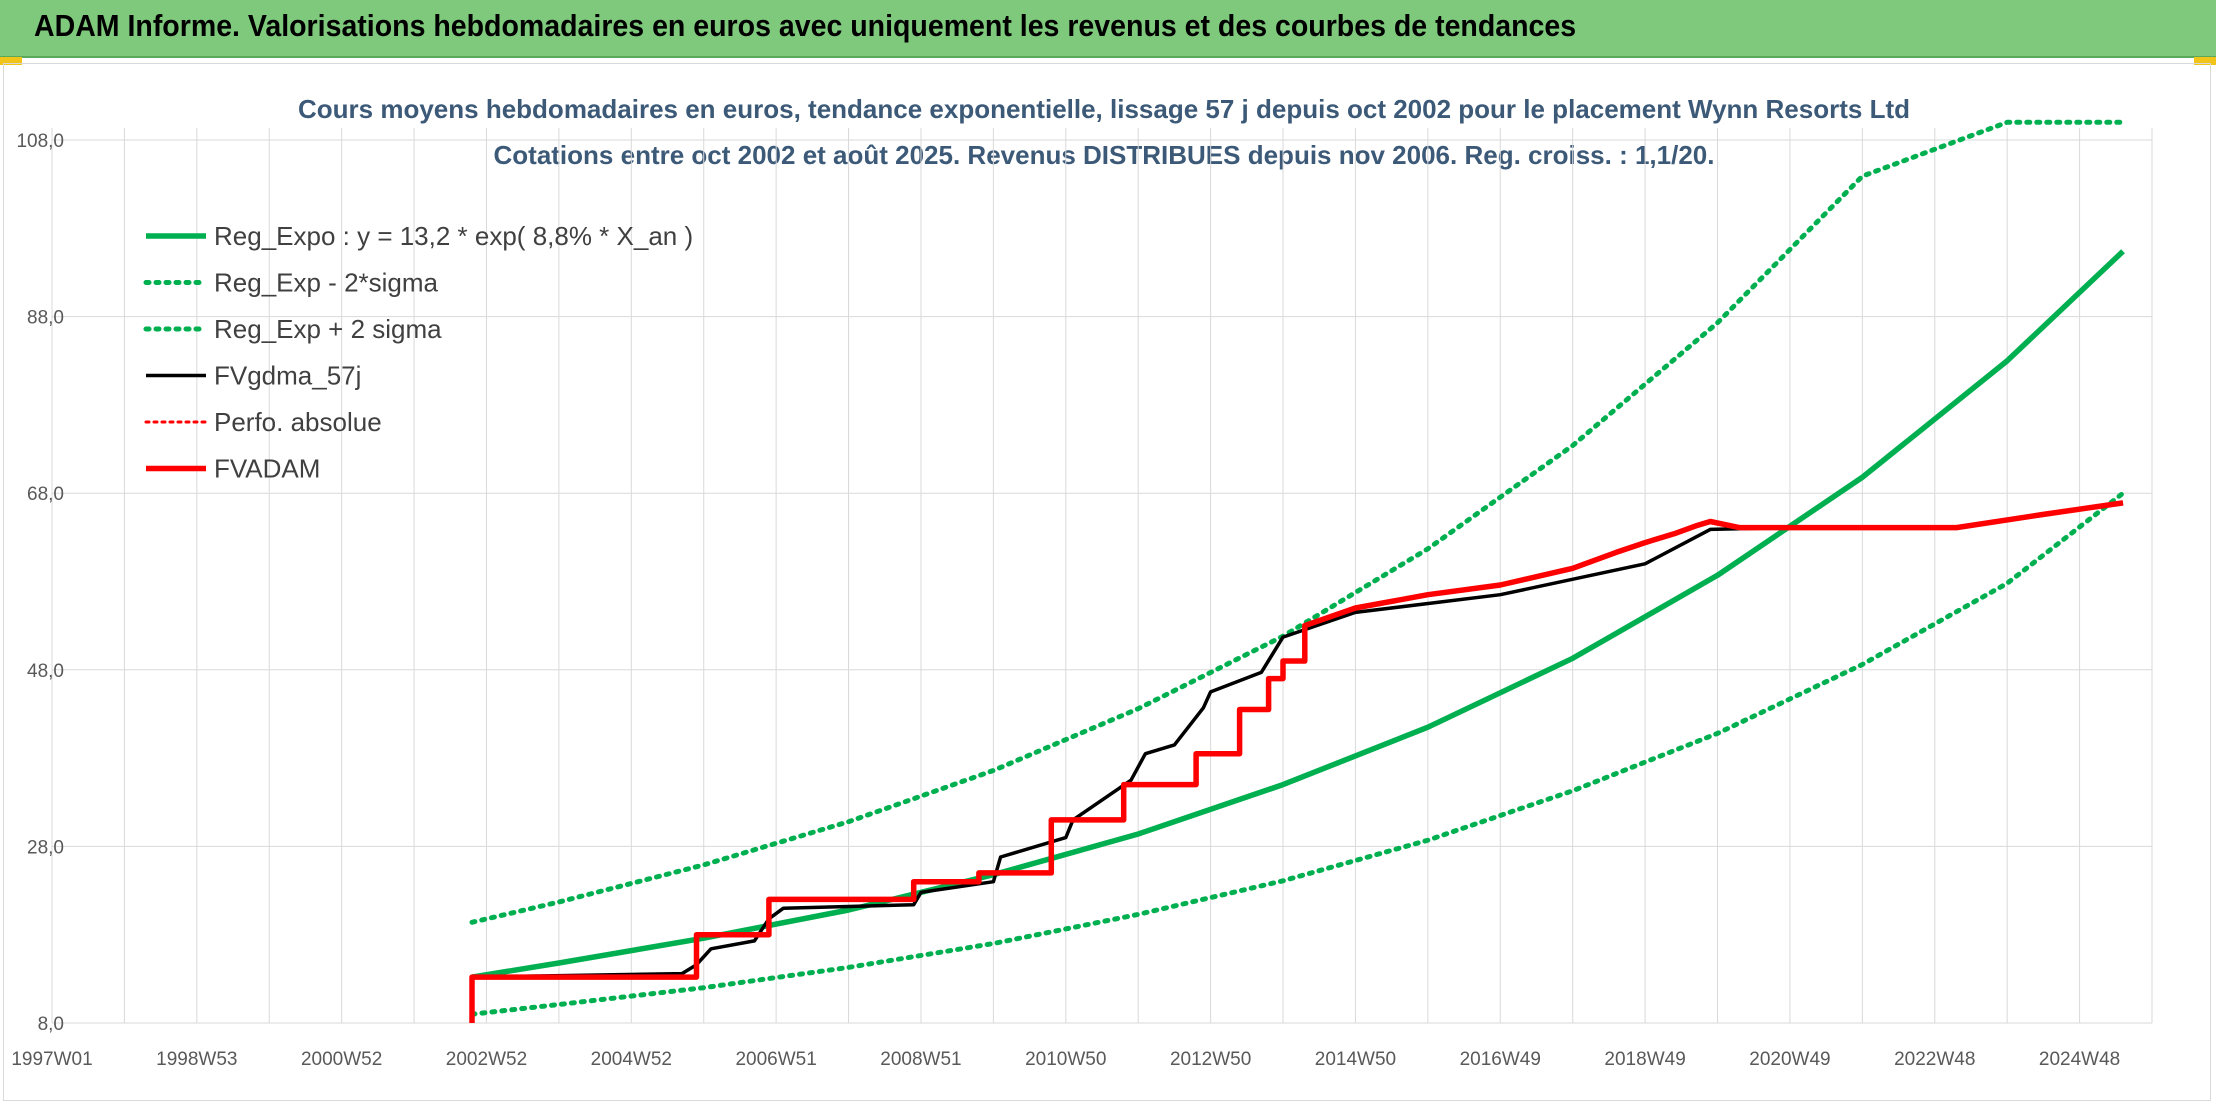  I want to click on x-tick-label: 2010W50, so click(1065, 1059).